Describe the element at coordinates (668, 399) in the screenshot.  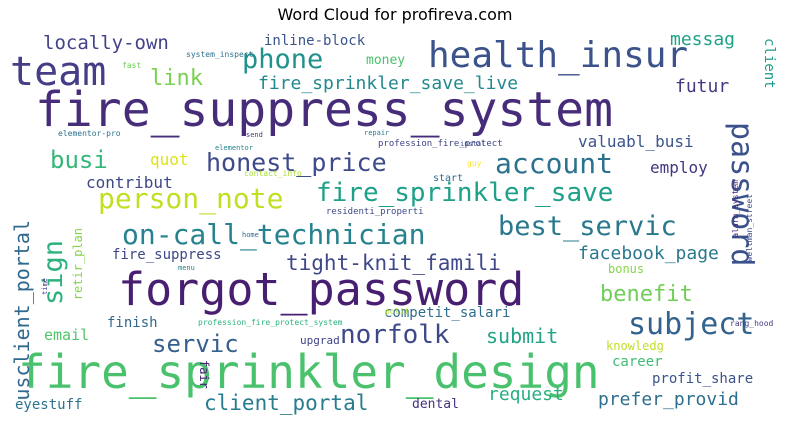
I see `cloud-word: prefer_provid` at that location.